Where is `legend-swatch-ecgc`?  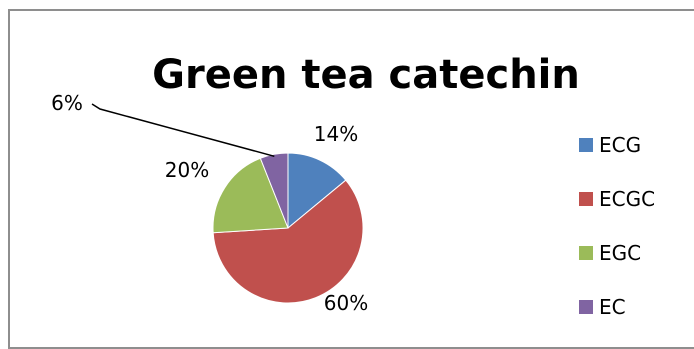
legend-swatch-ecgc is located at coordinates (586, 199).